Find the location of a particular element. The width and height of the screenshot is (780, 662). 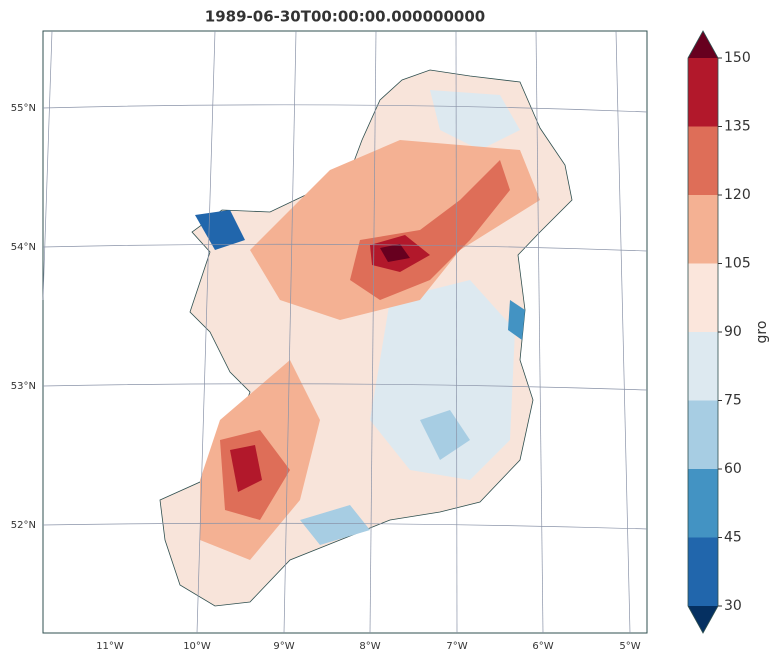

lon-label: 11°W is located at coordinates (110, 646).